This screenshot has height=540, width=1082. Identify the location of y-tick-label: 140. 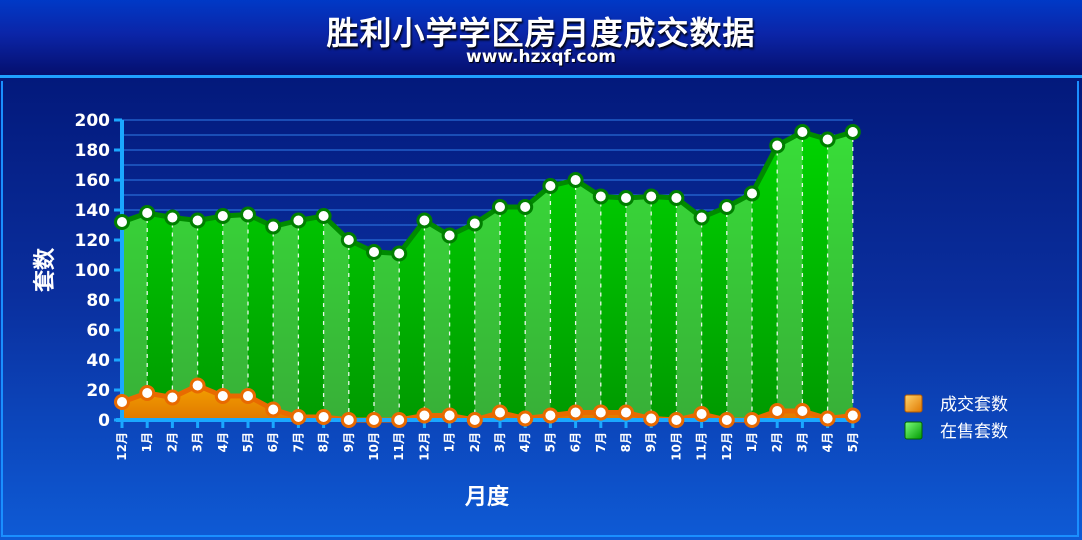
(93, 211).